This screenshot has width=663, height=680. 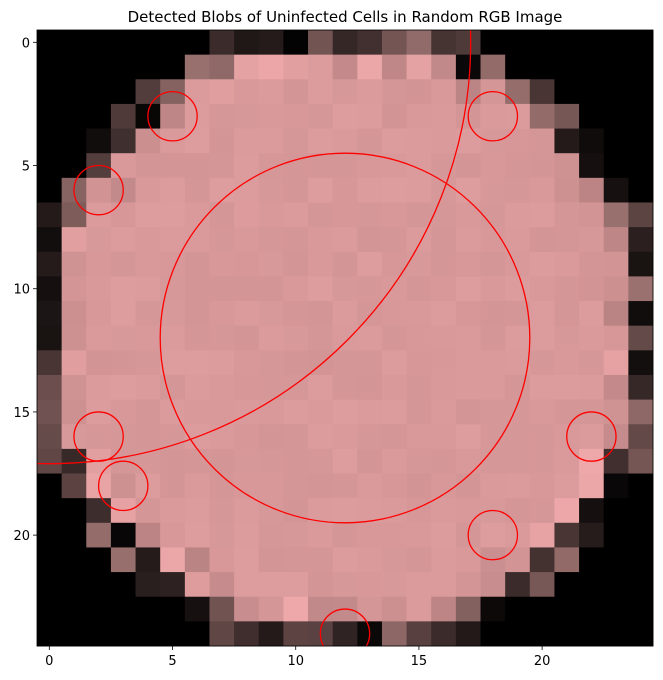 I want to click on x-tick-label: 0, so click(x=49, y=661).